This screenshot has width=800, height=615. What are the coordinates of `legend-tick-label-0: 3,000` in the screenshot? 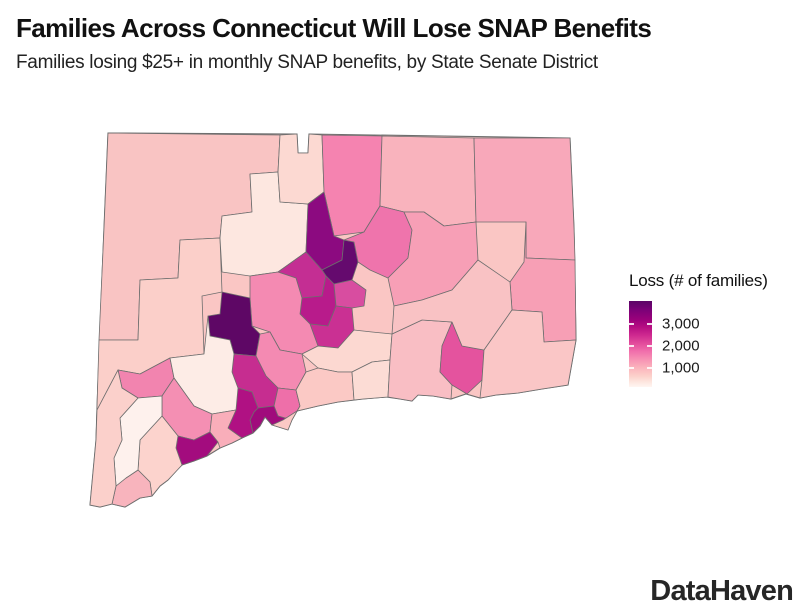 It's located at (681, 324).